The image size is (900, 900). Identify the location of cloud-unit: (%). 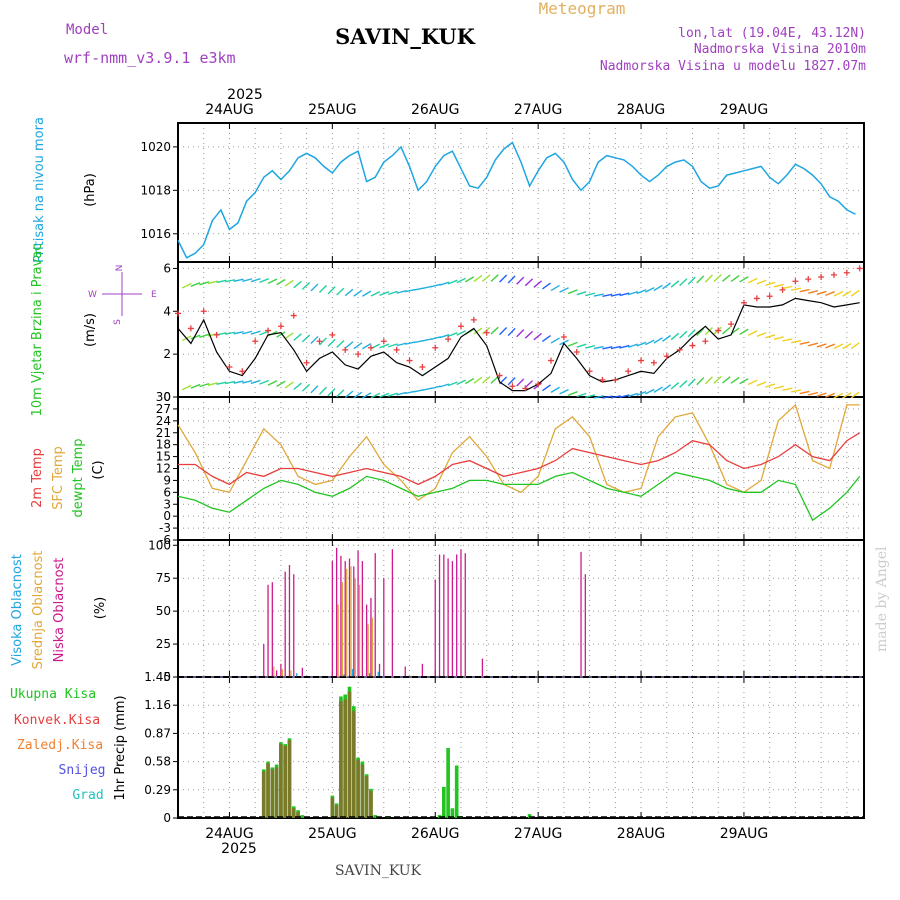
(100, 608).